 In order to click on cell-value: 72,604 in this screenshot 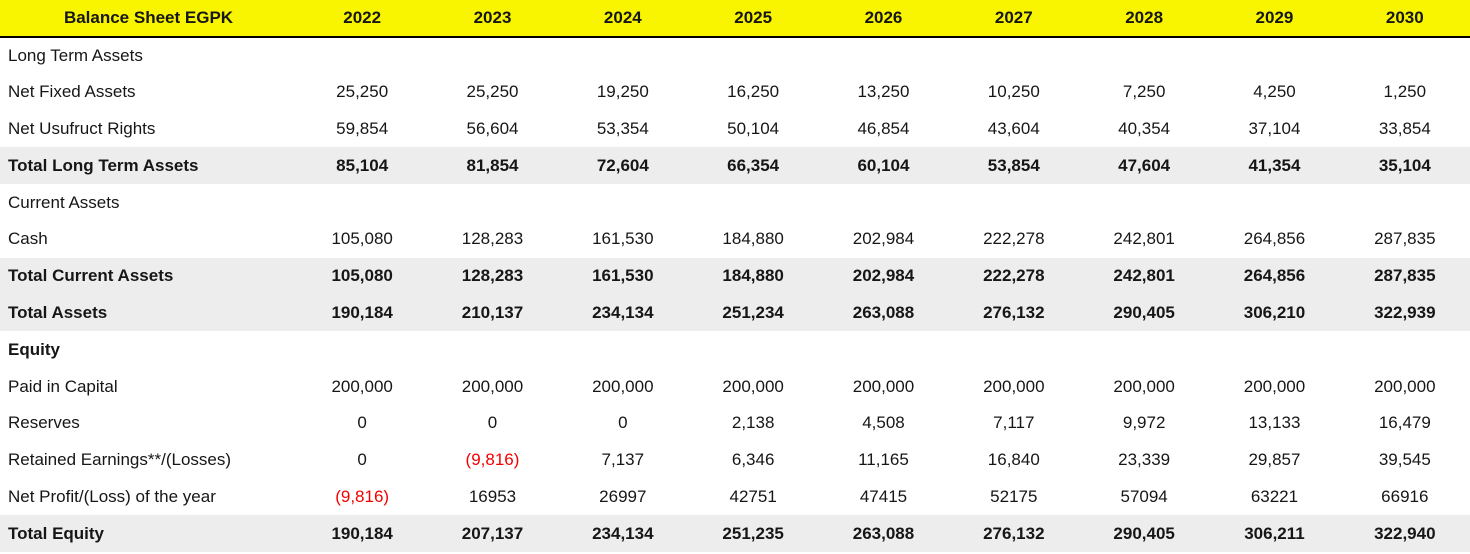, I will do `click(622, 166)`.